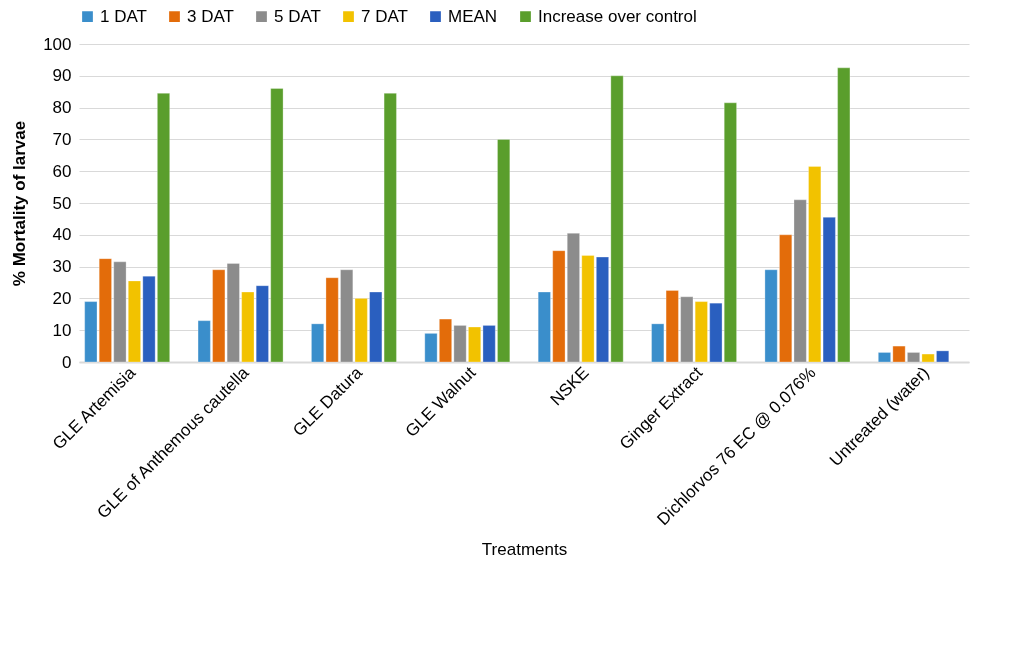 The width and height of the screenshot is (1009, 664). I want to click on y-tick-label: 80, so click(62, 108).